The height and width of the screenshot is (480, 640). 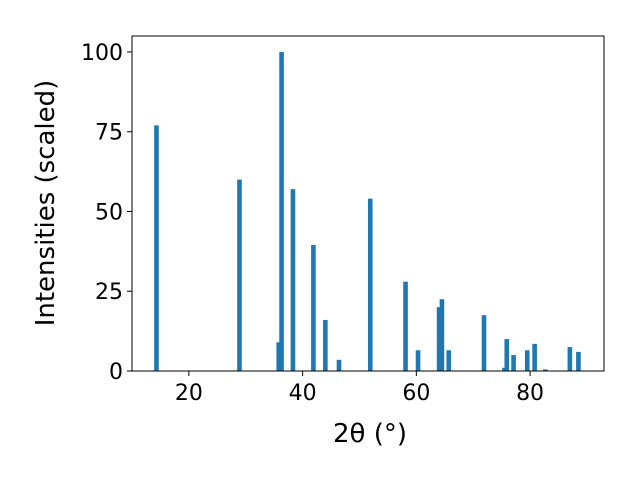 I want to click on x-tick-label: 80, so click(x=530, y=393).